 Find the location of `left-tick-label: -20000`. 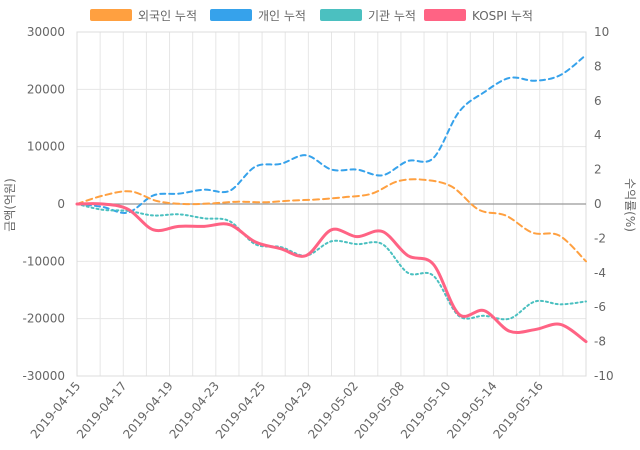

left-tick-label: -20000 is located at coordinates (43, 319).